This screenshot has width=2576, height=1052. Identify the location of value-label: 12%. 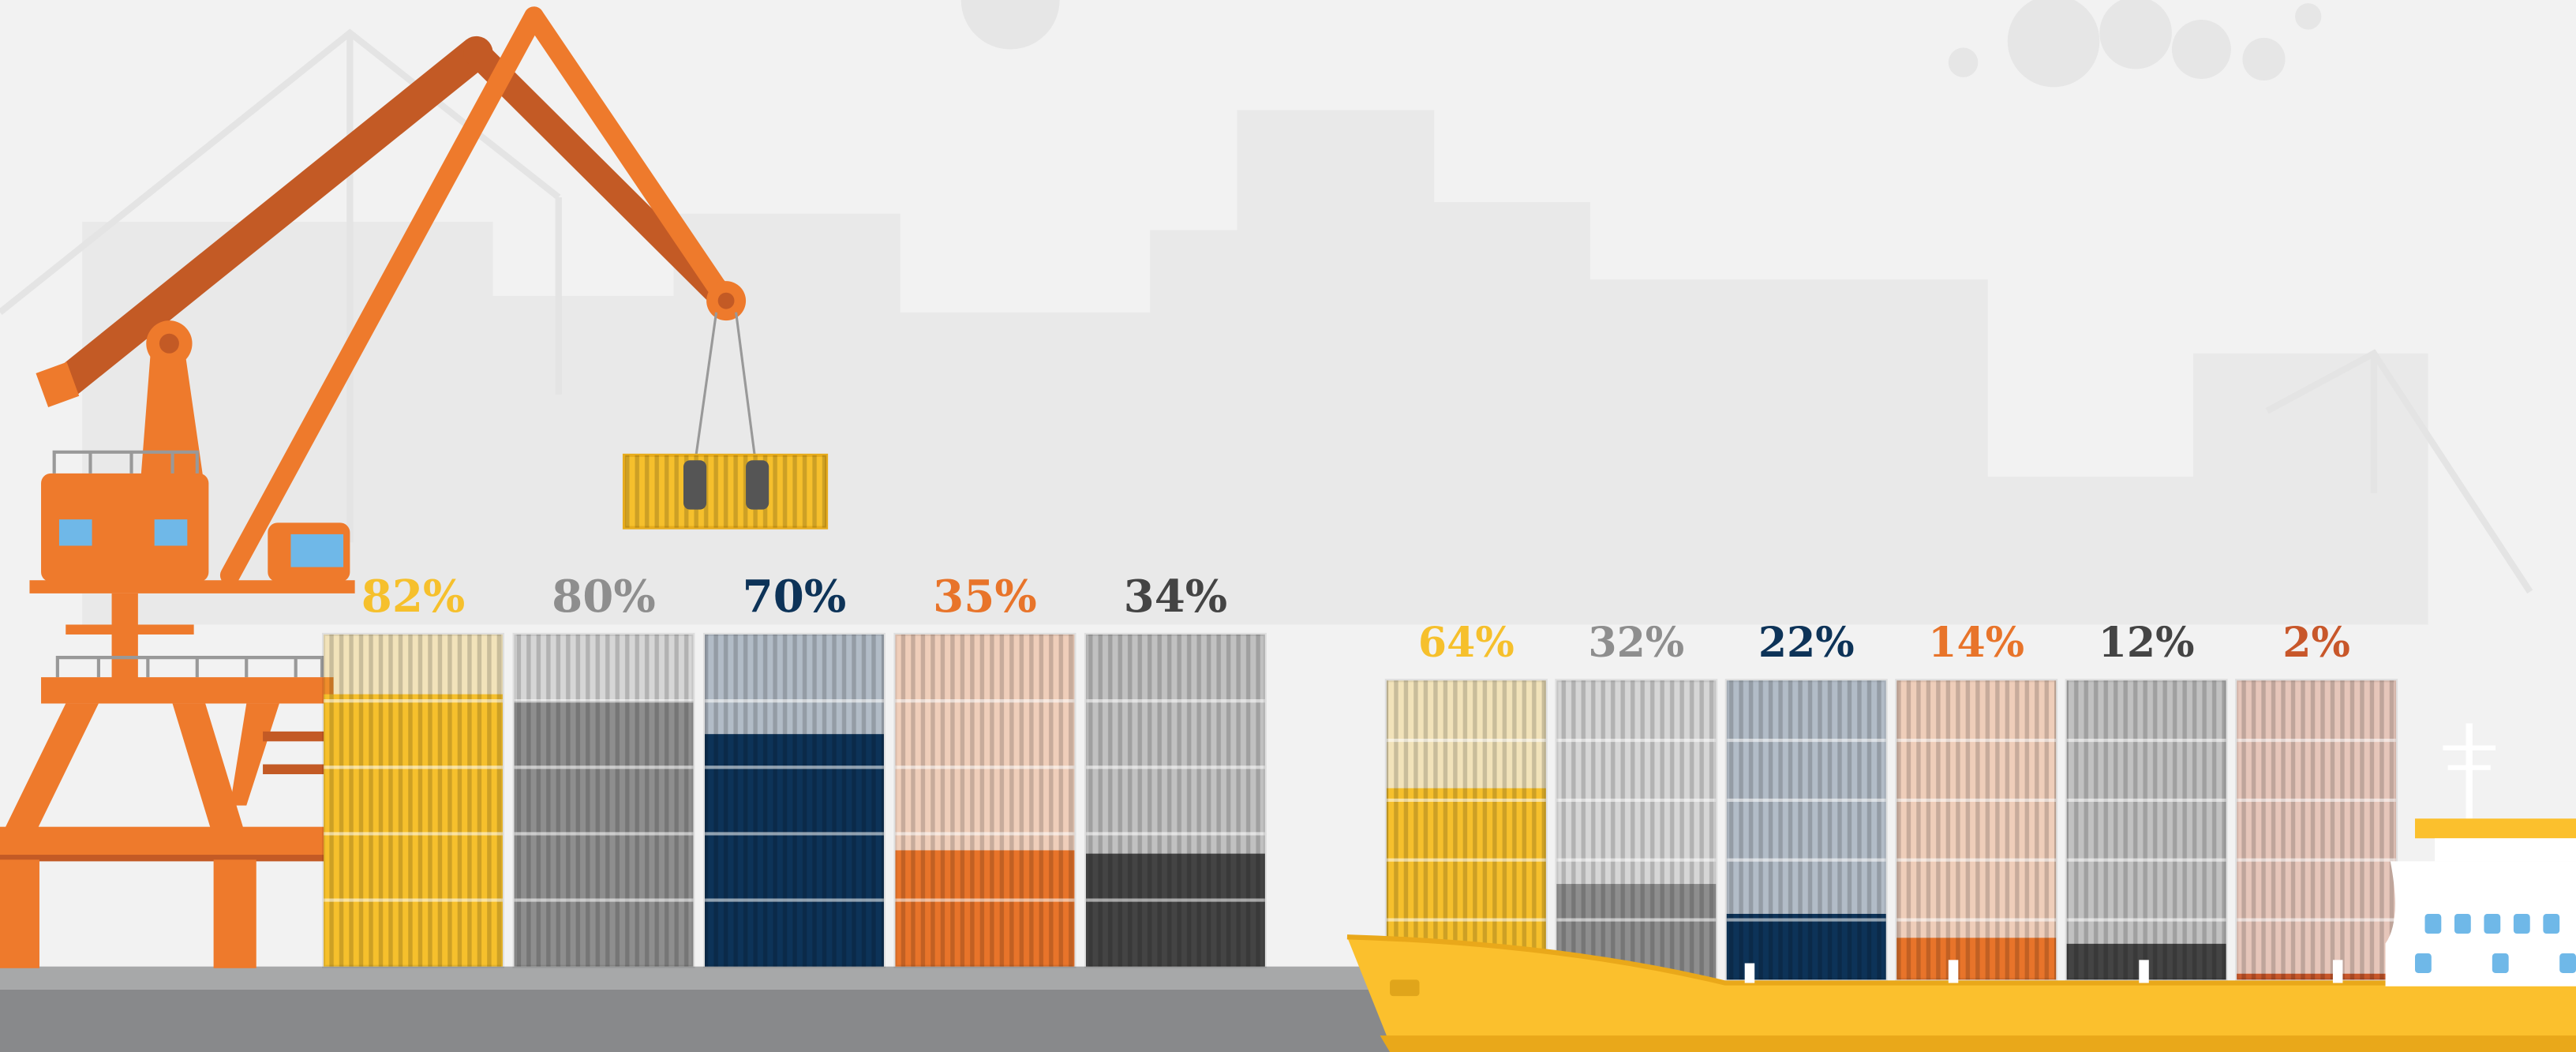
(2147, 643).